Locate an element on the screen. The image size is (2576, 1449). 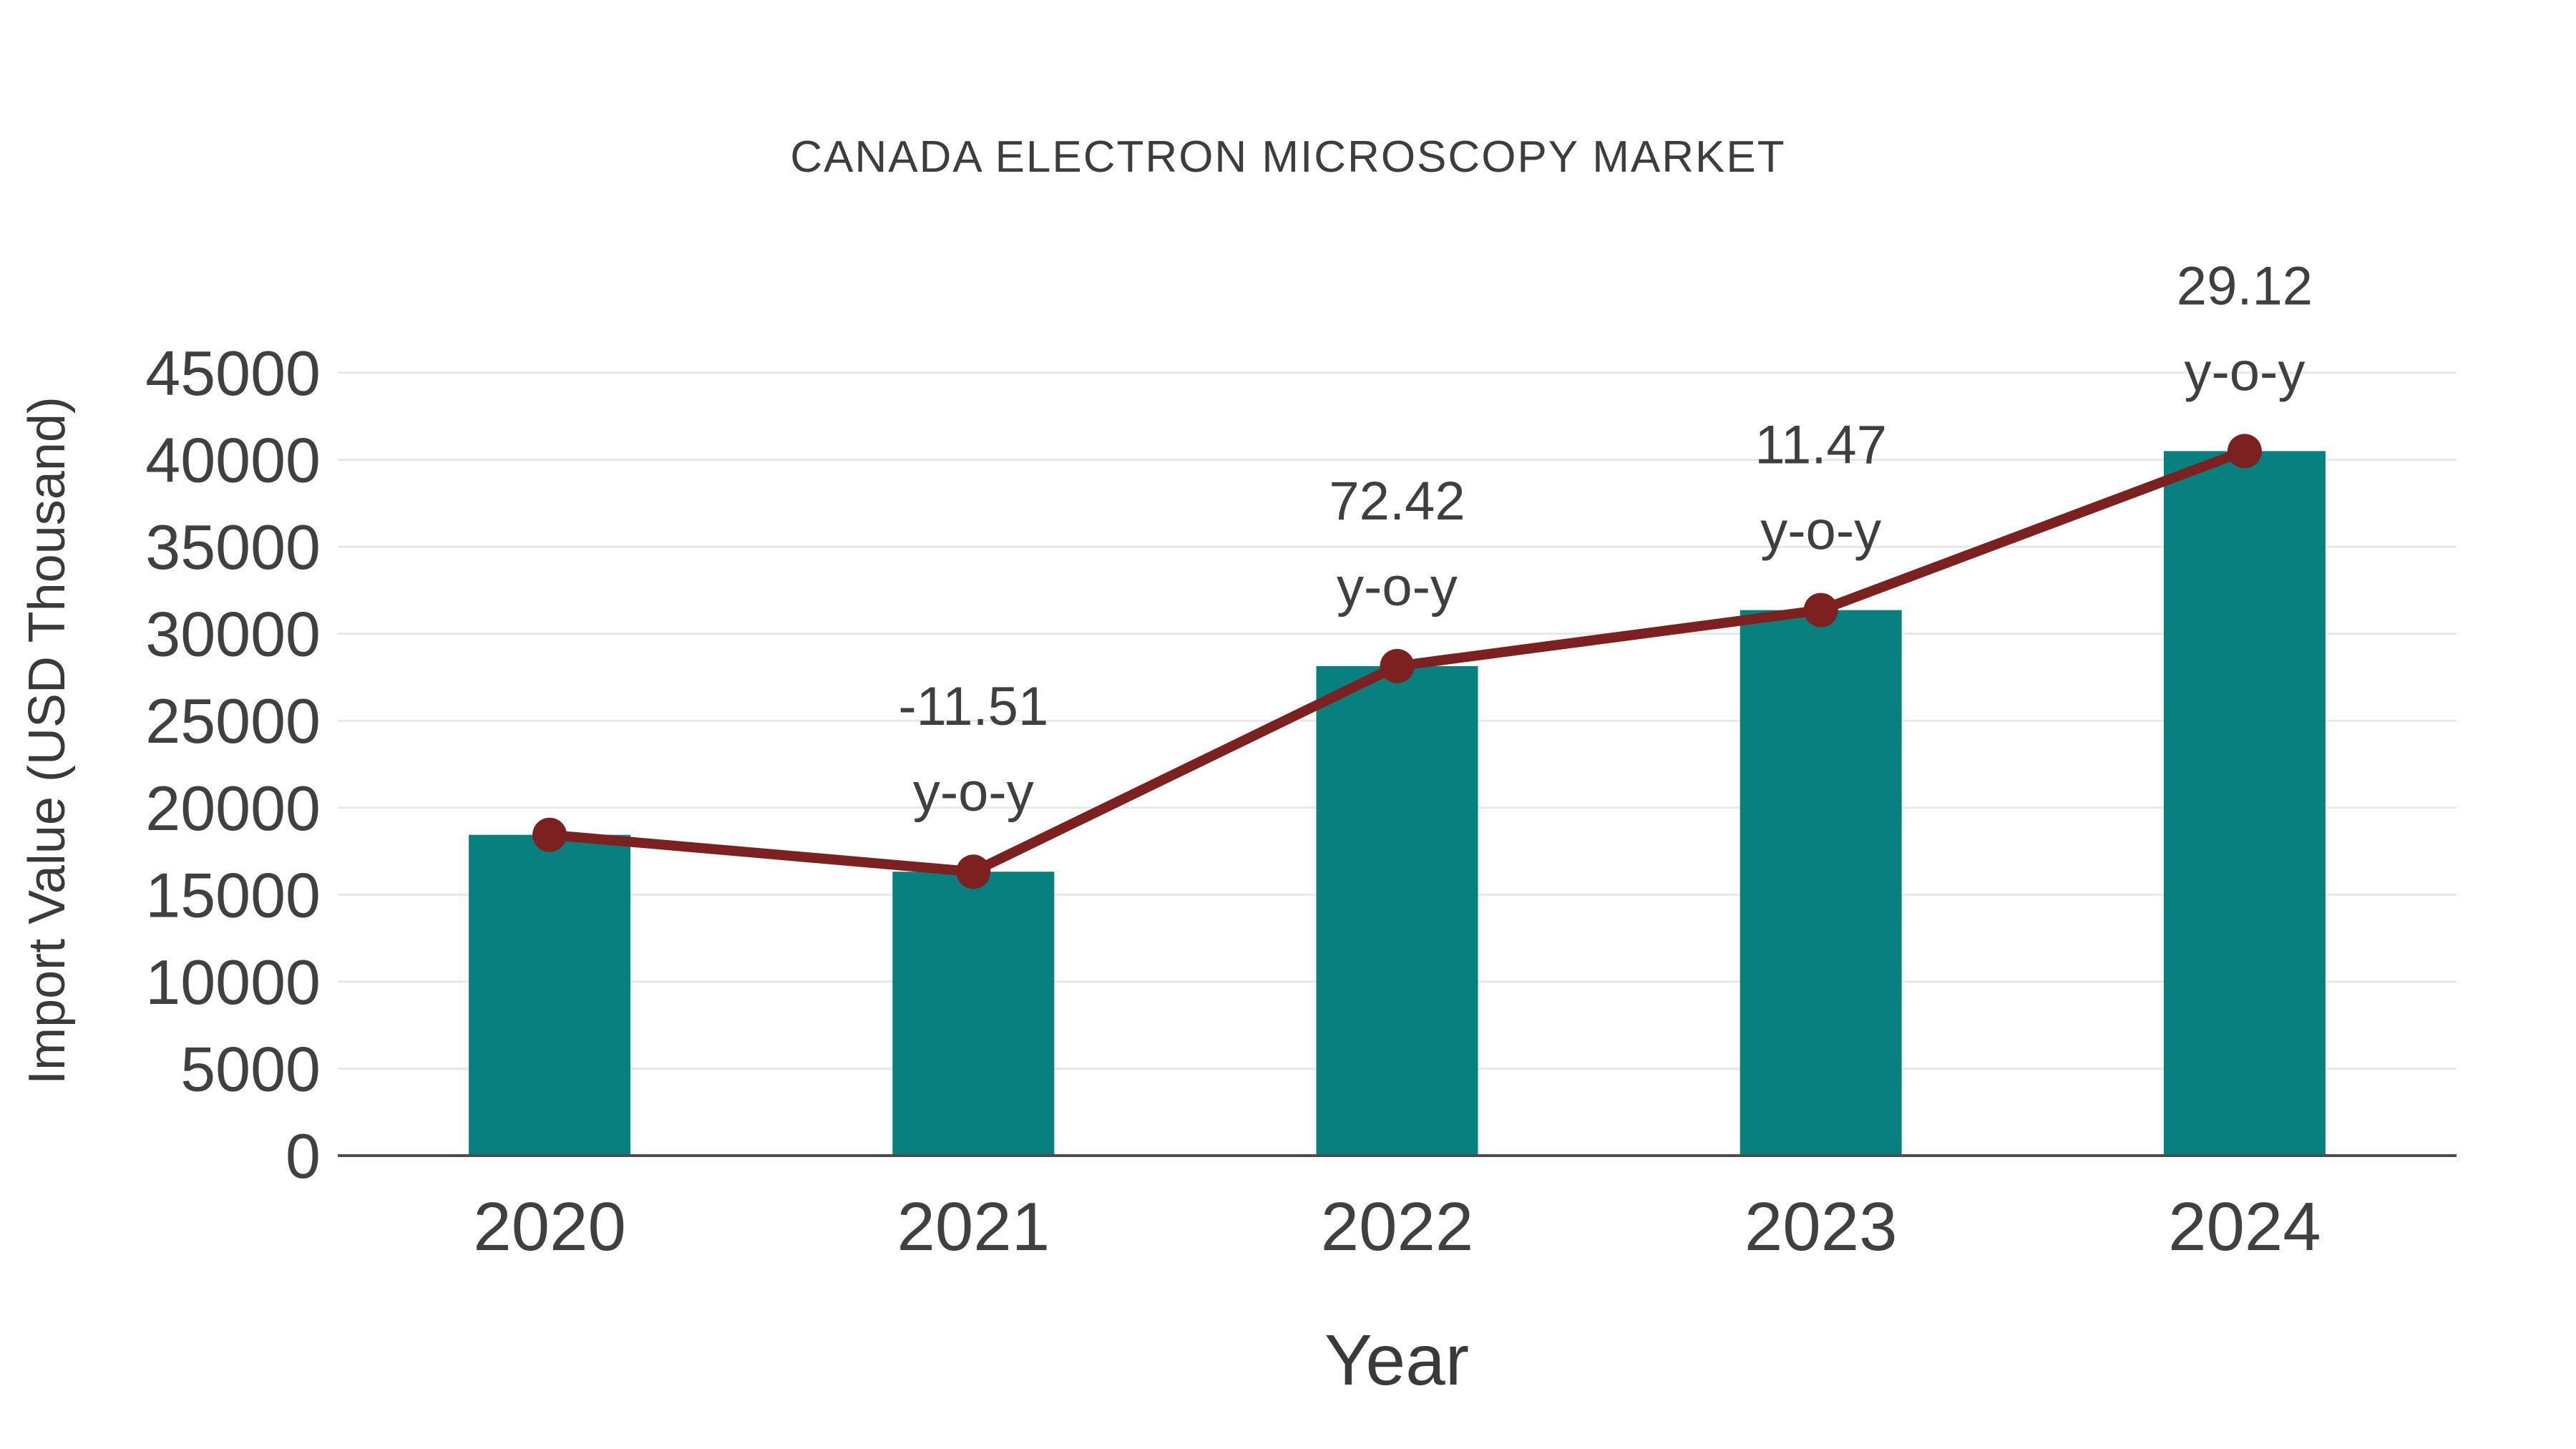
bar-2022 is located at coordinates (1397, 911).